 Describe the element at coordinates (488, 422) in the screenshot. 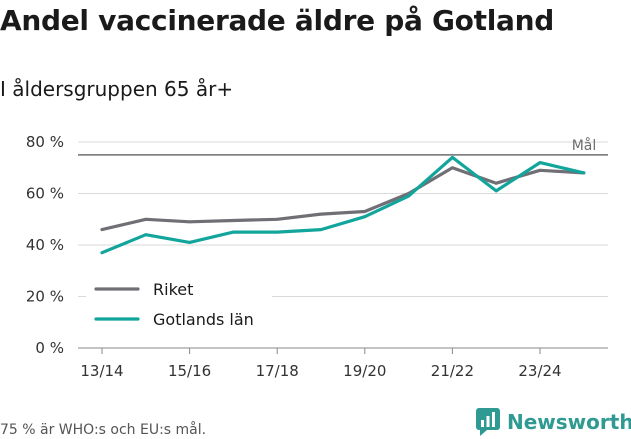

I see `newsworthy-logo-icon` at that location.